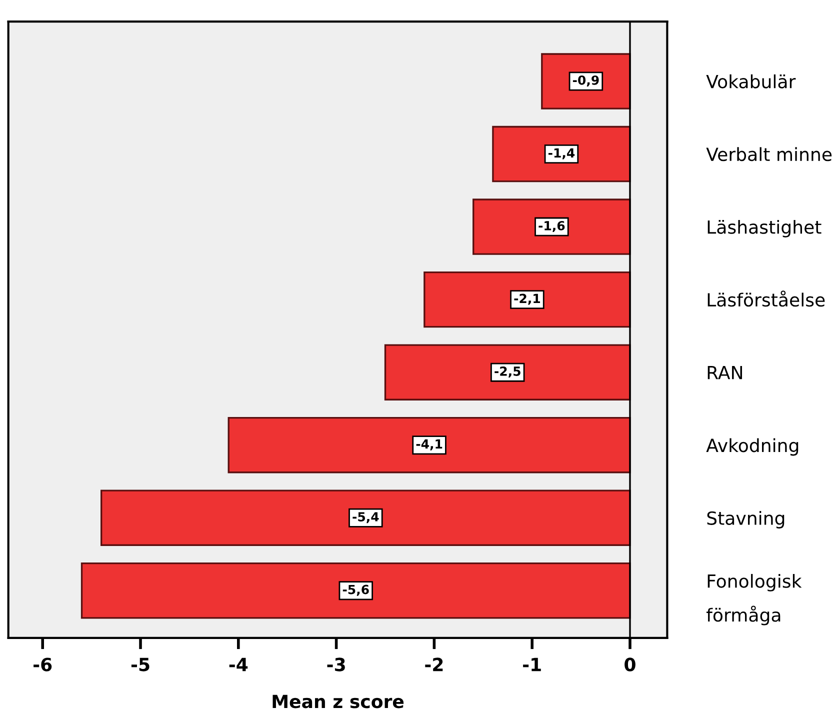 This screenshot has height=720, width=834. What do you see at coordinates (43, 665) in the screenshot?
I see `x-tick-label: -6` at bounding box center [43, 665].